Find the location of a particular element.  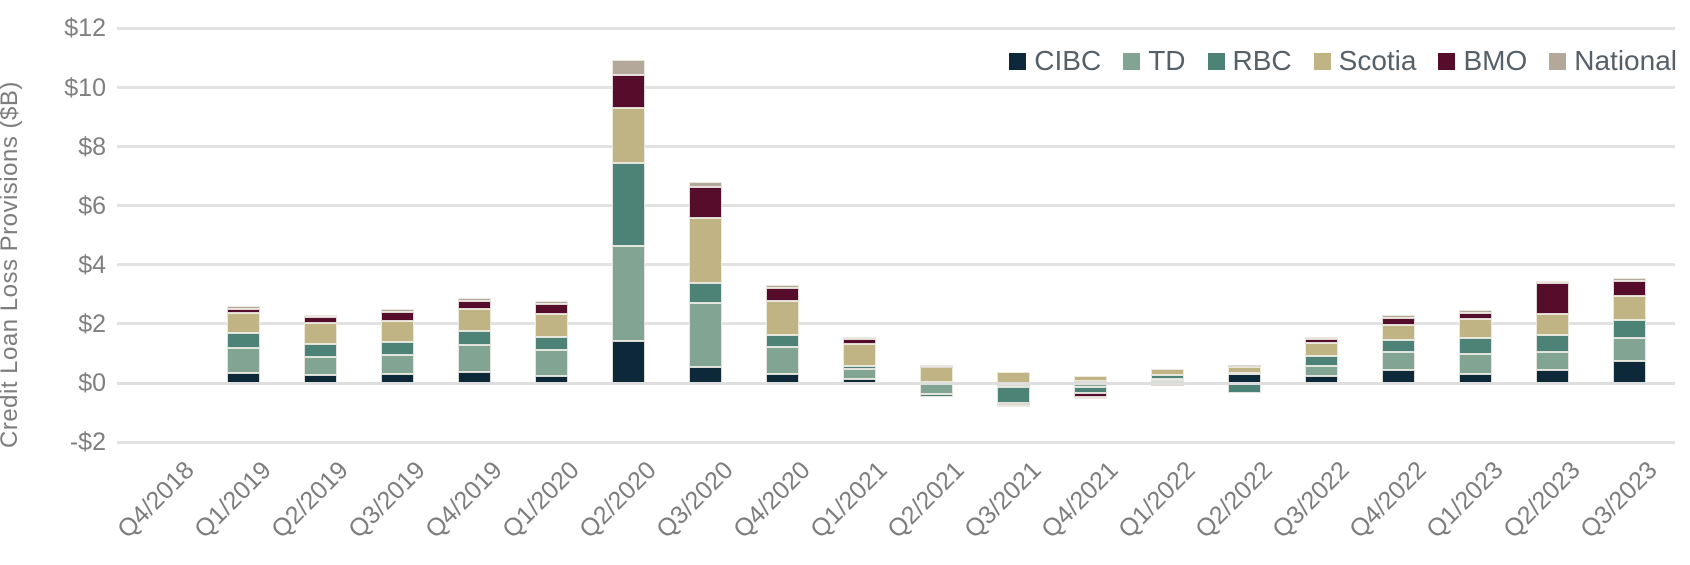

x-tick-label-Q3-2023: Q3/2023 is located at coordinates (1619, 500).